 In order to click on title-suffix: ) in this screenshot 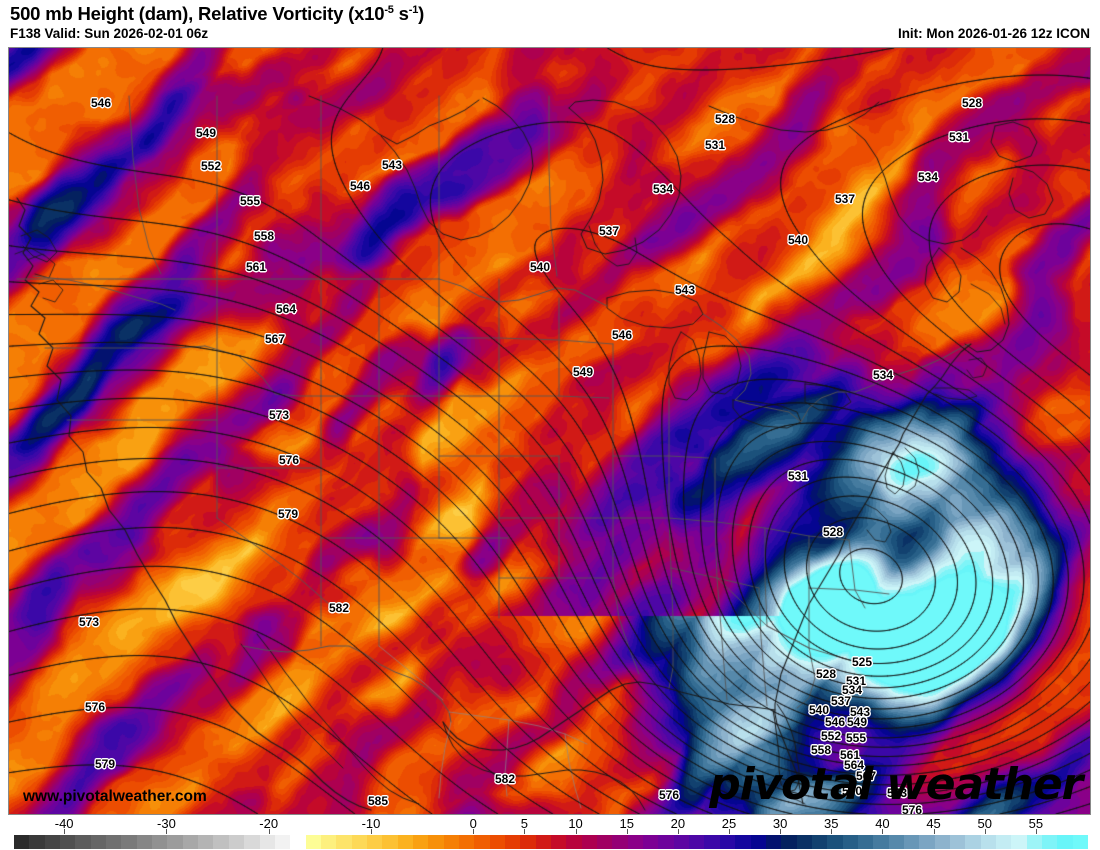, I will do `click(421, 13)`.